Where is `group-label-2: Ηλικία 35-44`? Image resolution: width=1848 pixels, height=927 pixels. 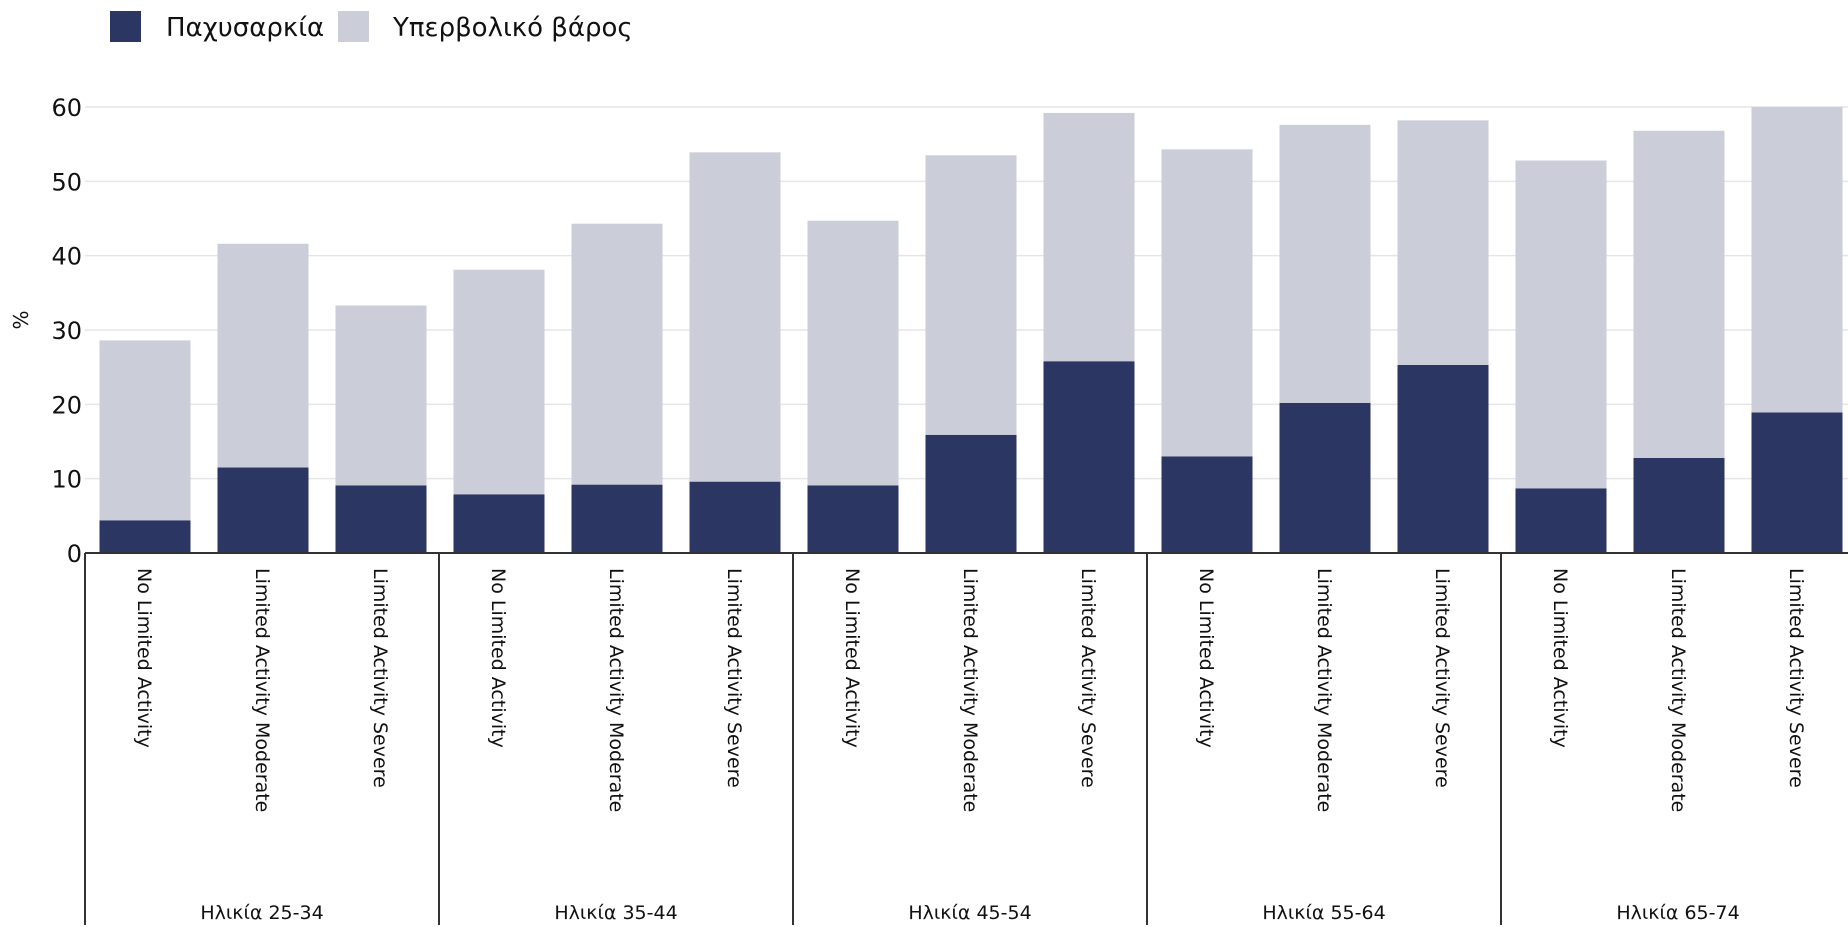 group-label-2: Ηλικία 35-44 is located at coordinates (615, 913).